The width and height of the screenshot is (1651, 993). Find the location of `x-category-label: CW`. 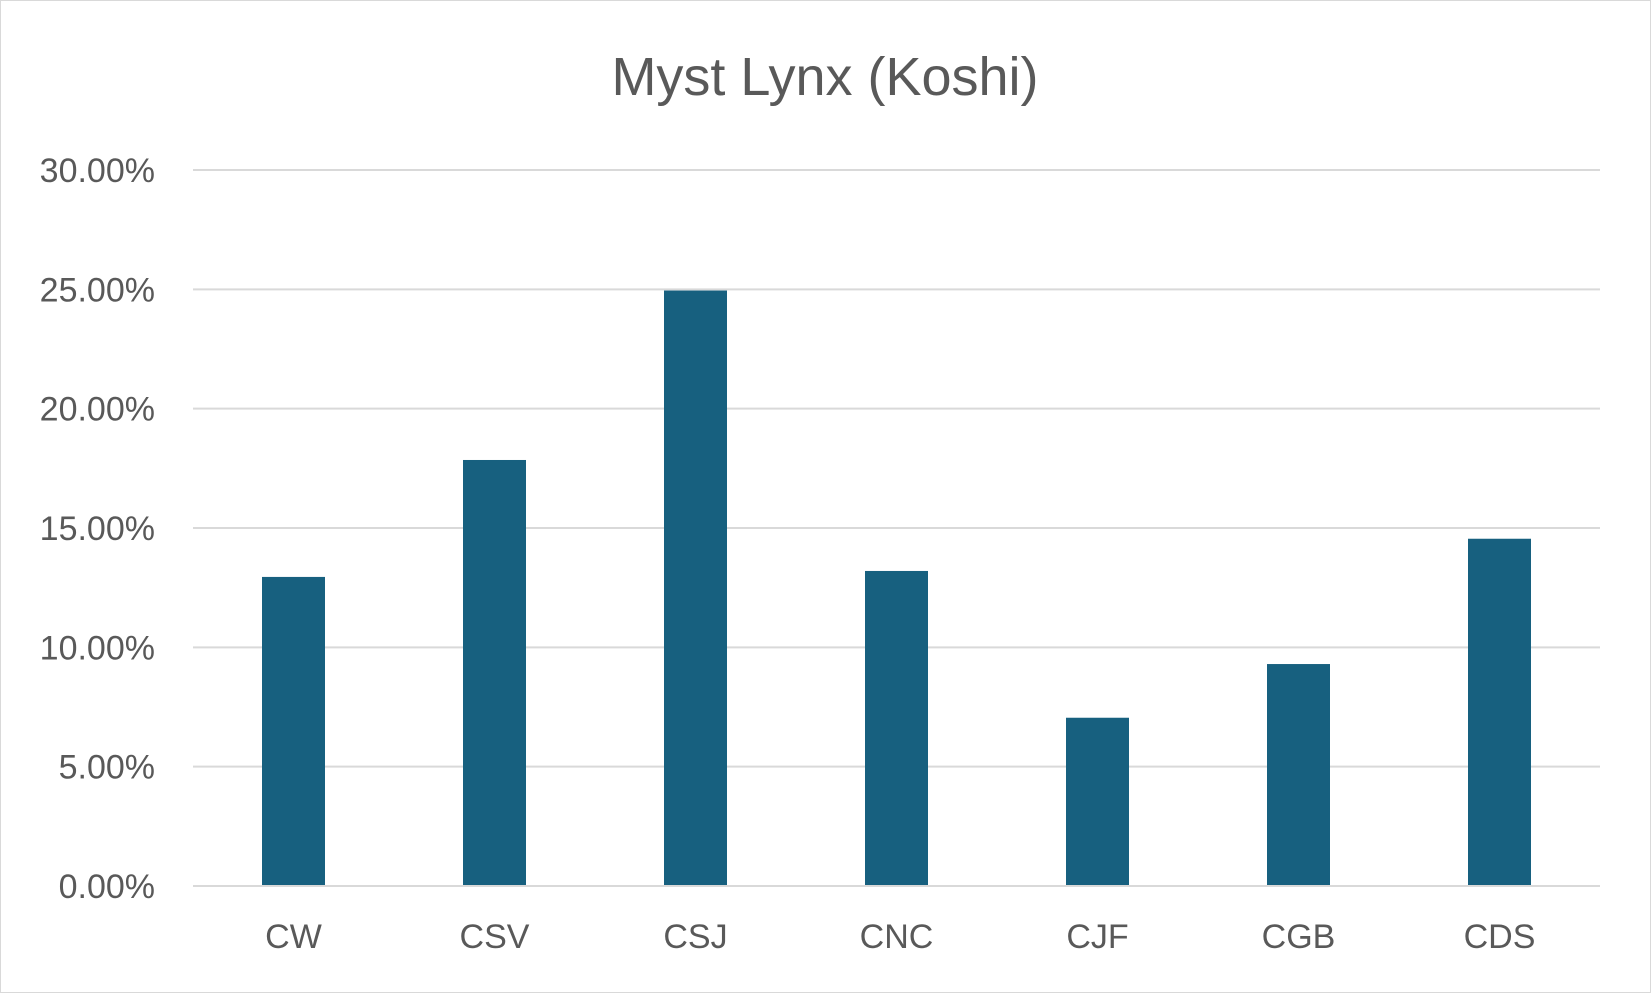

x-category-label: CW is located at coordinates (293, 937).